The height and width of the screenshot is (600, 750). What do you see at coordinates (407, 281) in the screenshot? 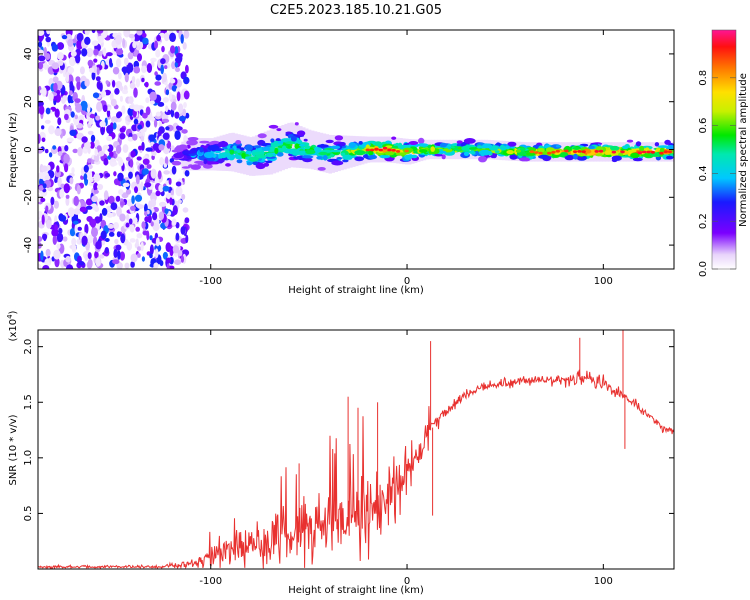
I see `spectrogram-xtick-label: 0` at bounding box center [407, 281].